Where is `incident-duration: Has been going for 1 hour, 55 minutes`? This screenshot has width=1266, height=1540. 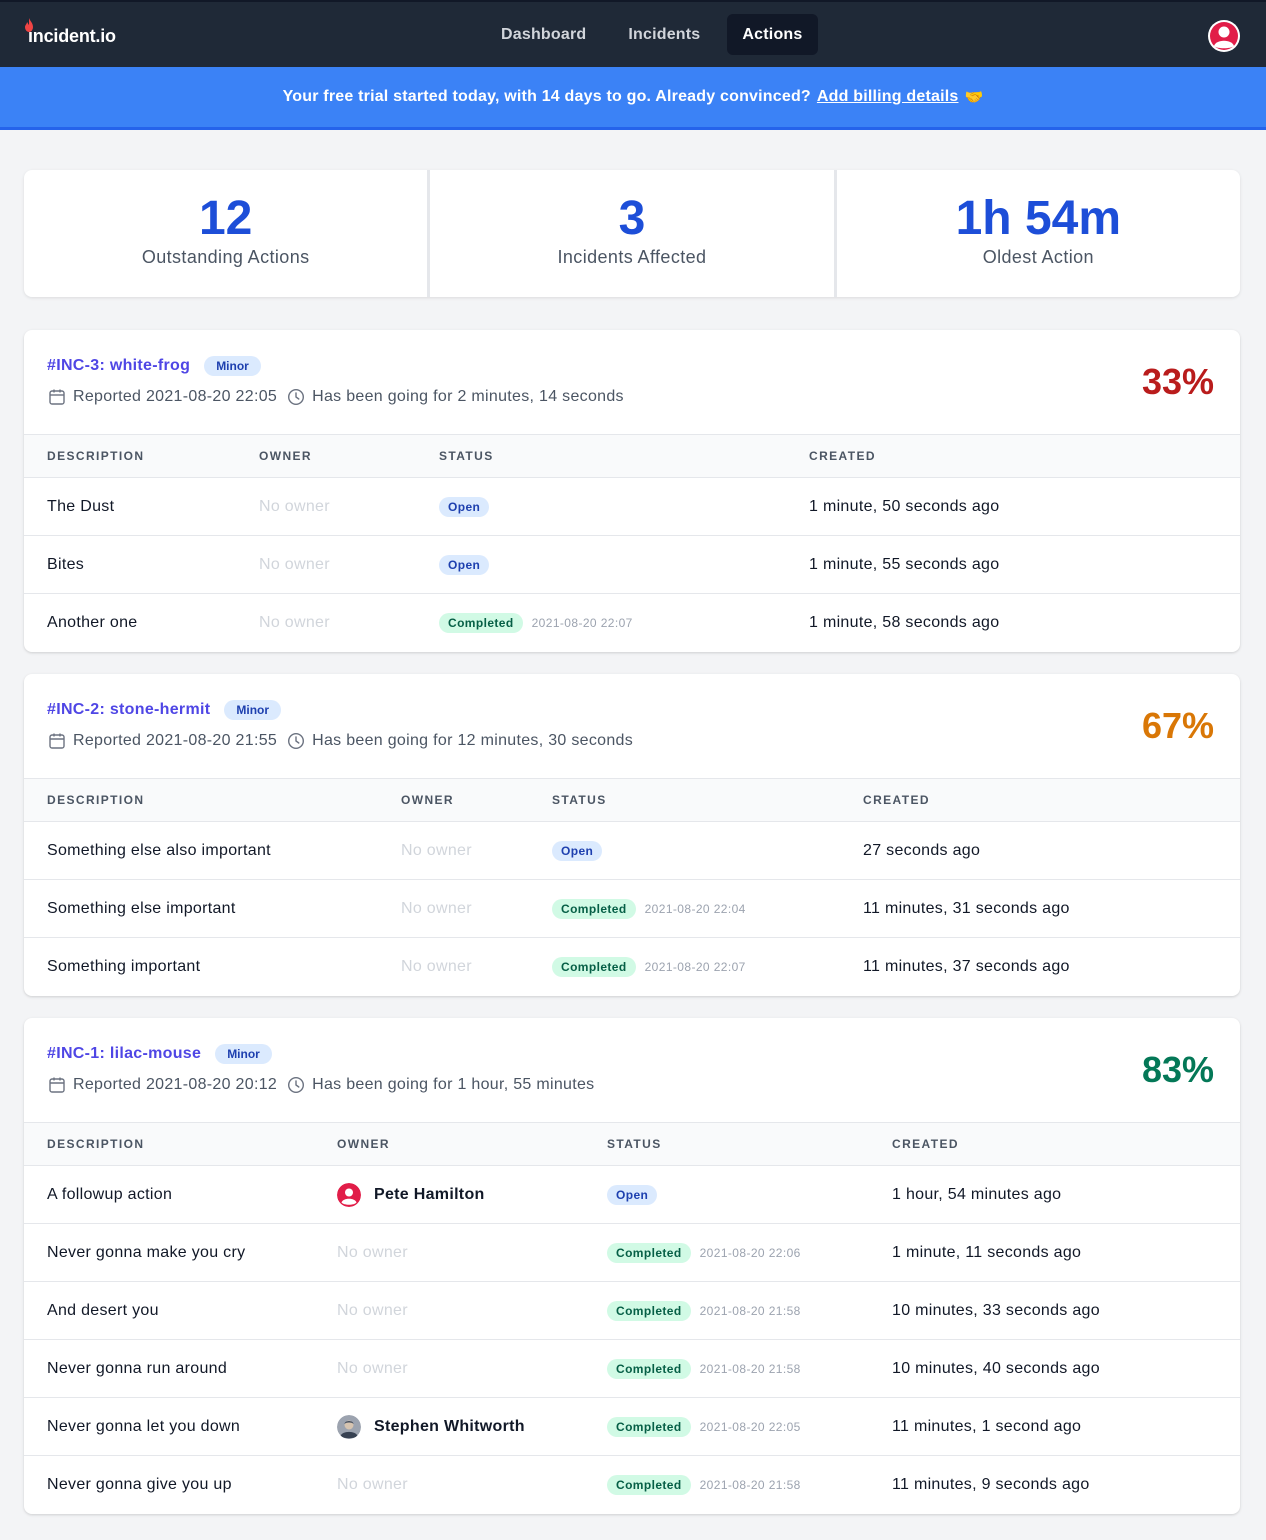
incident-duration: Has been going for 1 hour, 55 minutes is located at coordinates (453, 1084).